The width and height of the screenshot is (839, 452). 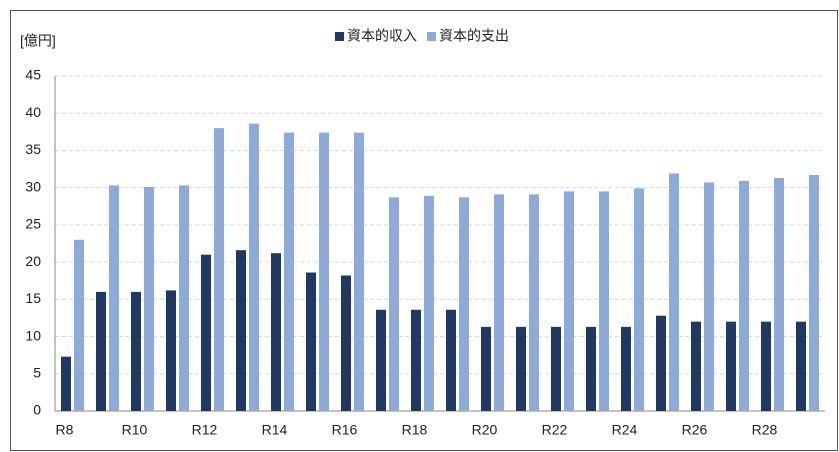 What do you see at coordinates (345, 430) in the screenshot?
I see `x-tick-label: R16` at bounding box center [345, 430].